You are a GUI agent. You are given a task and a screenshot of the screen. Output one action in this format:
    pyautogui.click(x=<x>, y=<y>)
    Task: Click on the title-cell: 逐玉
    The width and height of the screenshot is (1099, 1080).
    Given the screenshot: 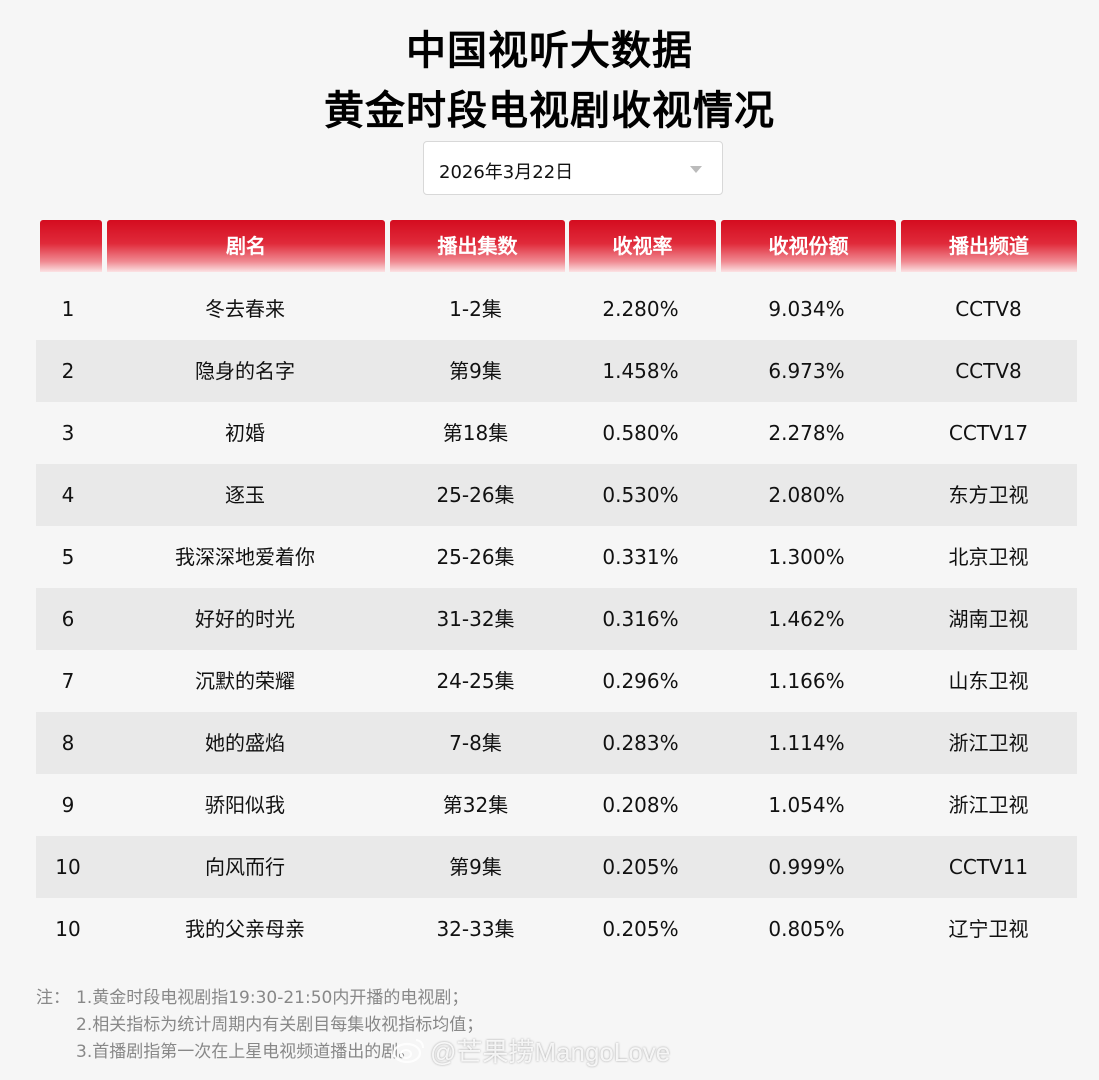 What is the action you would take?
    pyautogui.click(x=245, y=495)
    